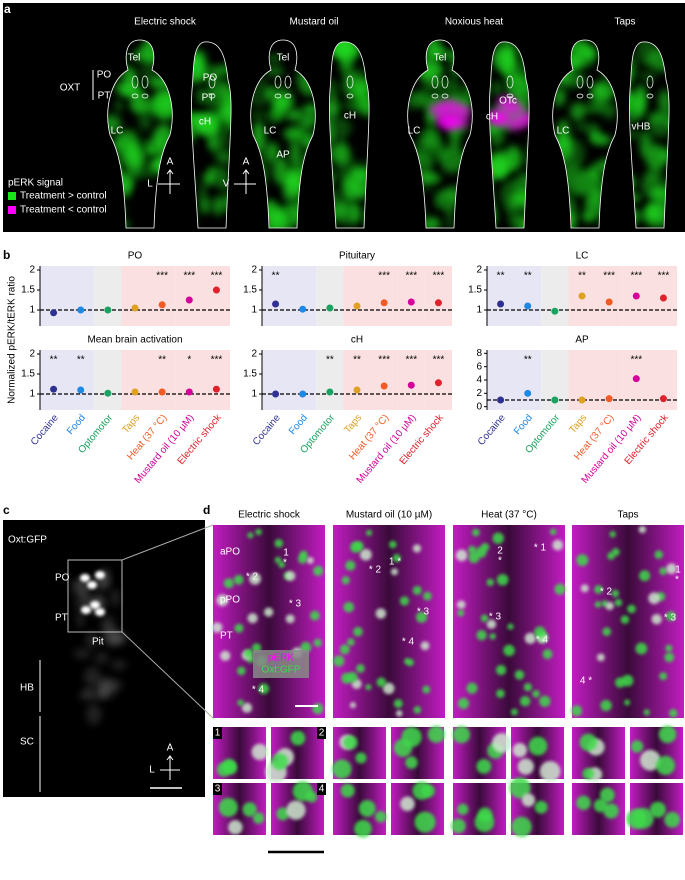 This screenshot has height=880, width=685. I want to click on panel-label: b, so click(6, 255).